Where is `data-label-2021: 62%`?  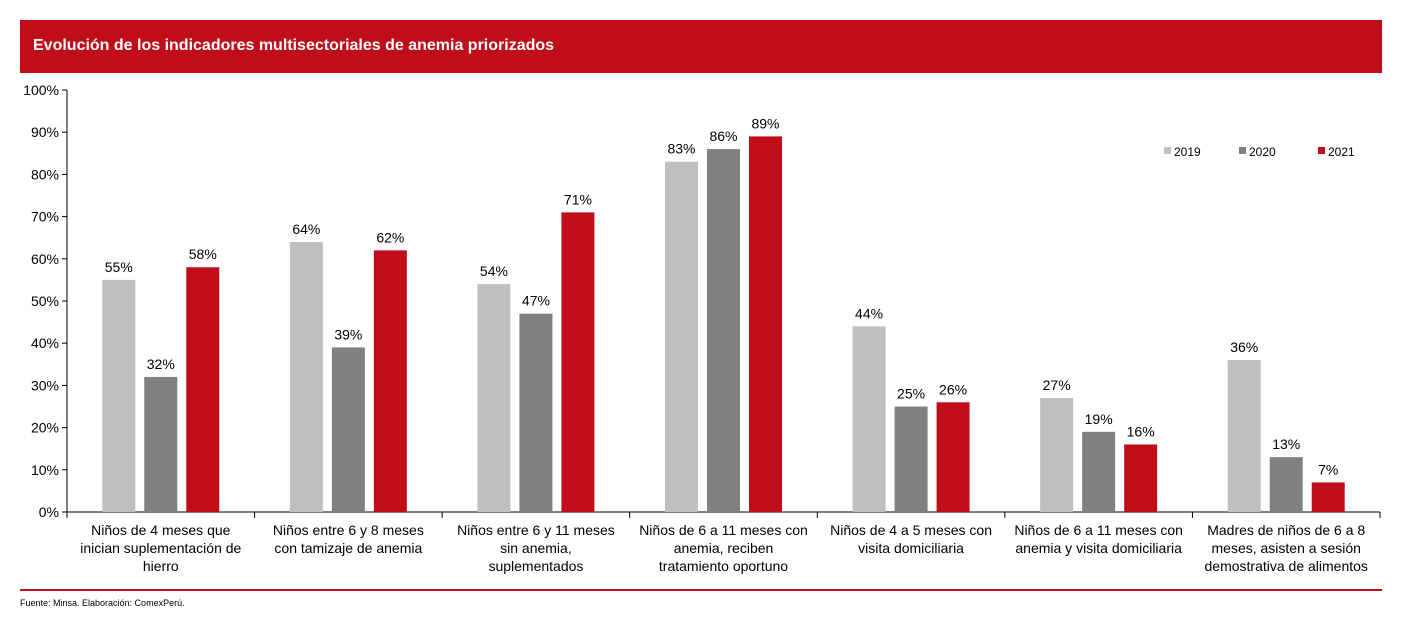 data-label-2021: 62% is located at coordinates (390, 237).